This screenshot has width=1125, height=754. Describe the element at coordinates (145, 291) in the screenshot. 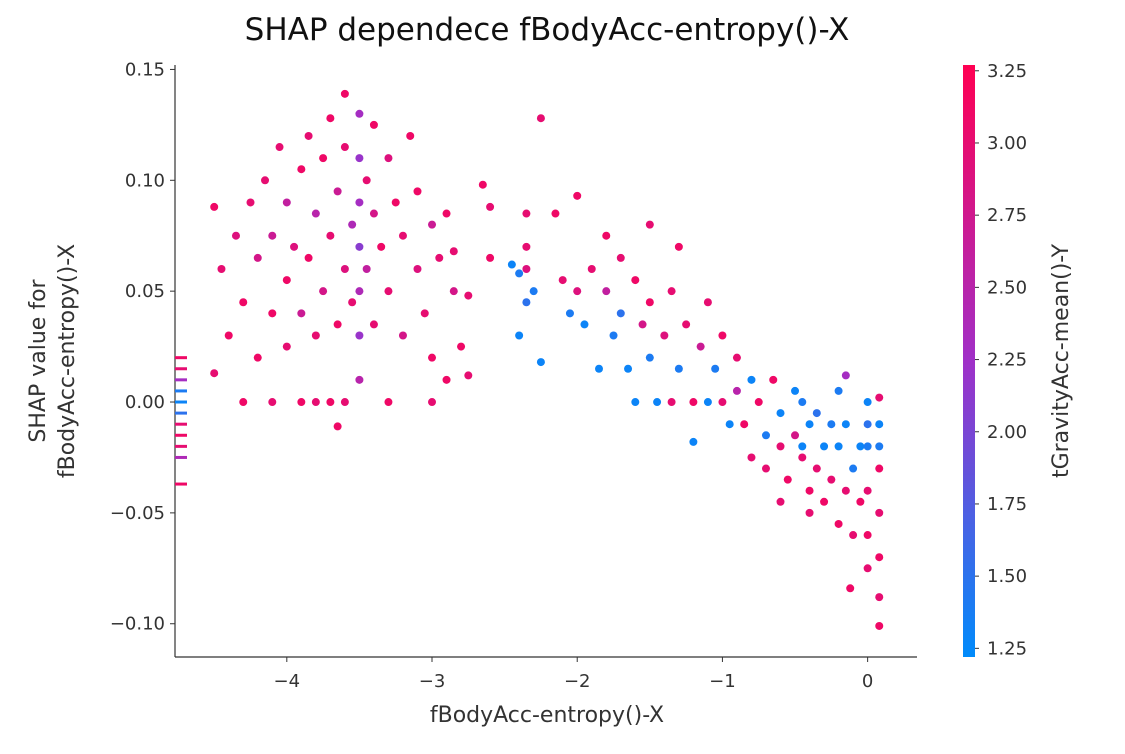

I see `y-tick-label: 0.05` at that location.